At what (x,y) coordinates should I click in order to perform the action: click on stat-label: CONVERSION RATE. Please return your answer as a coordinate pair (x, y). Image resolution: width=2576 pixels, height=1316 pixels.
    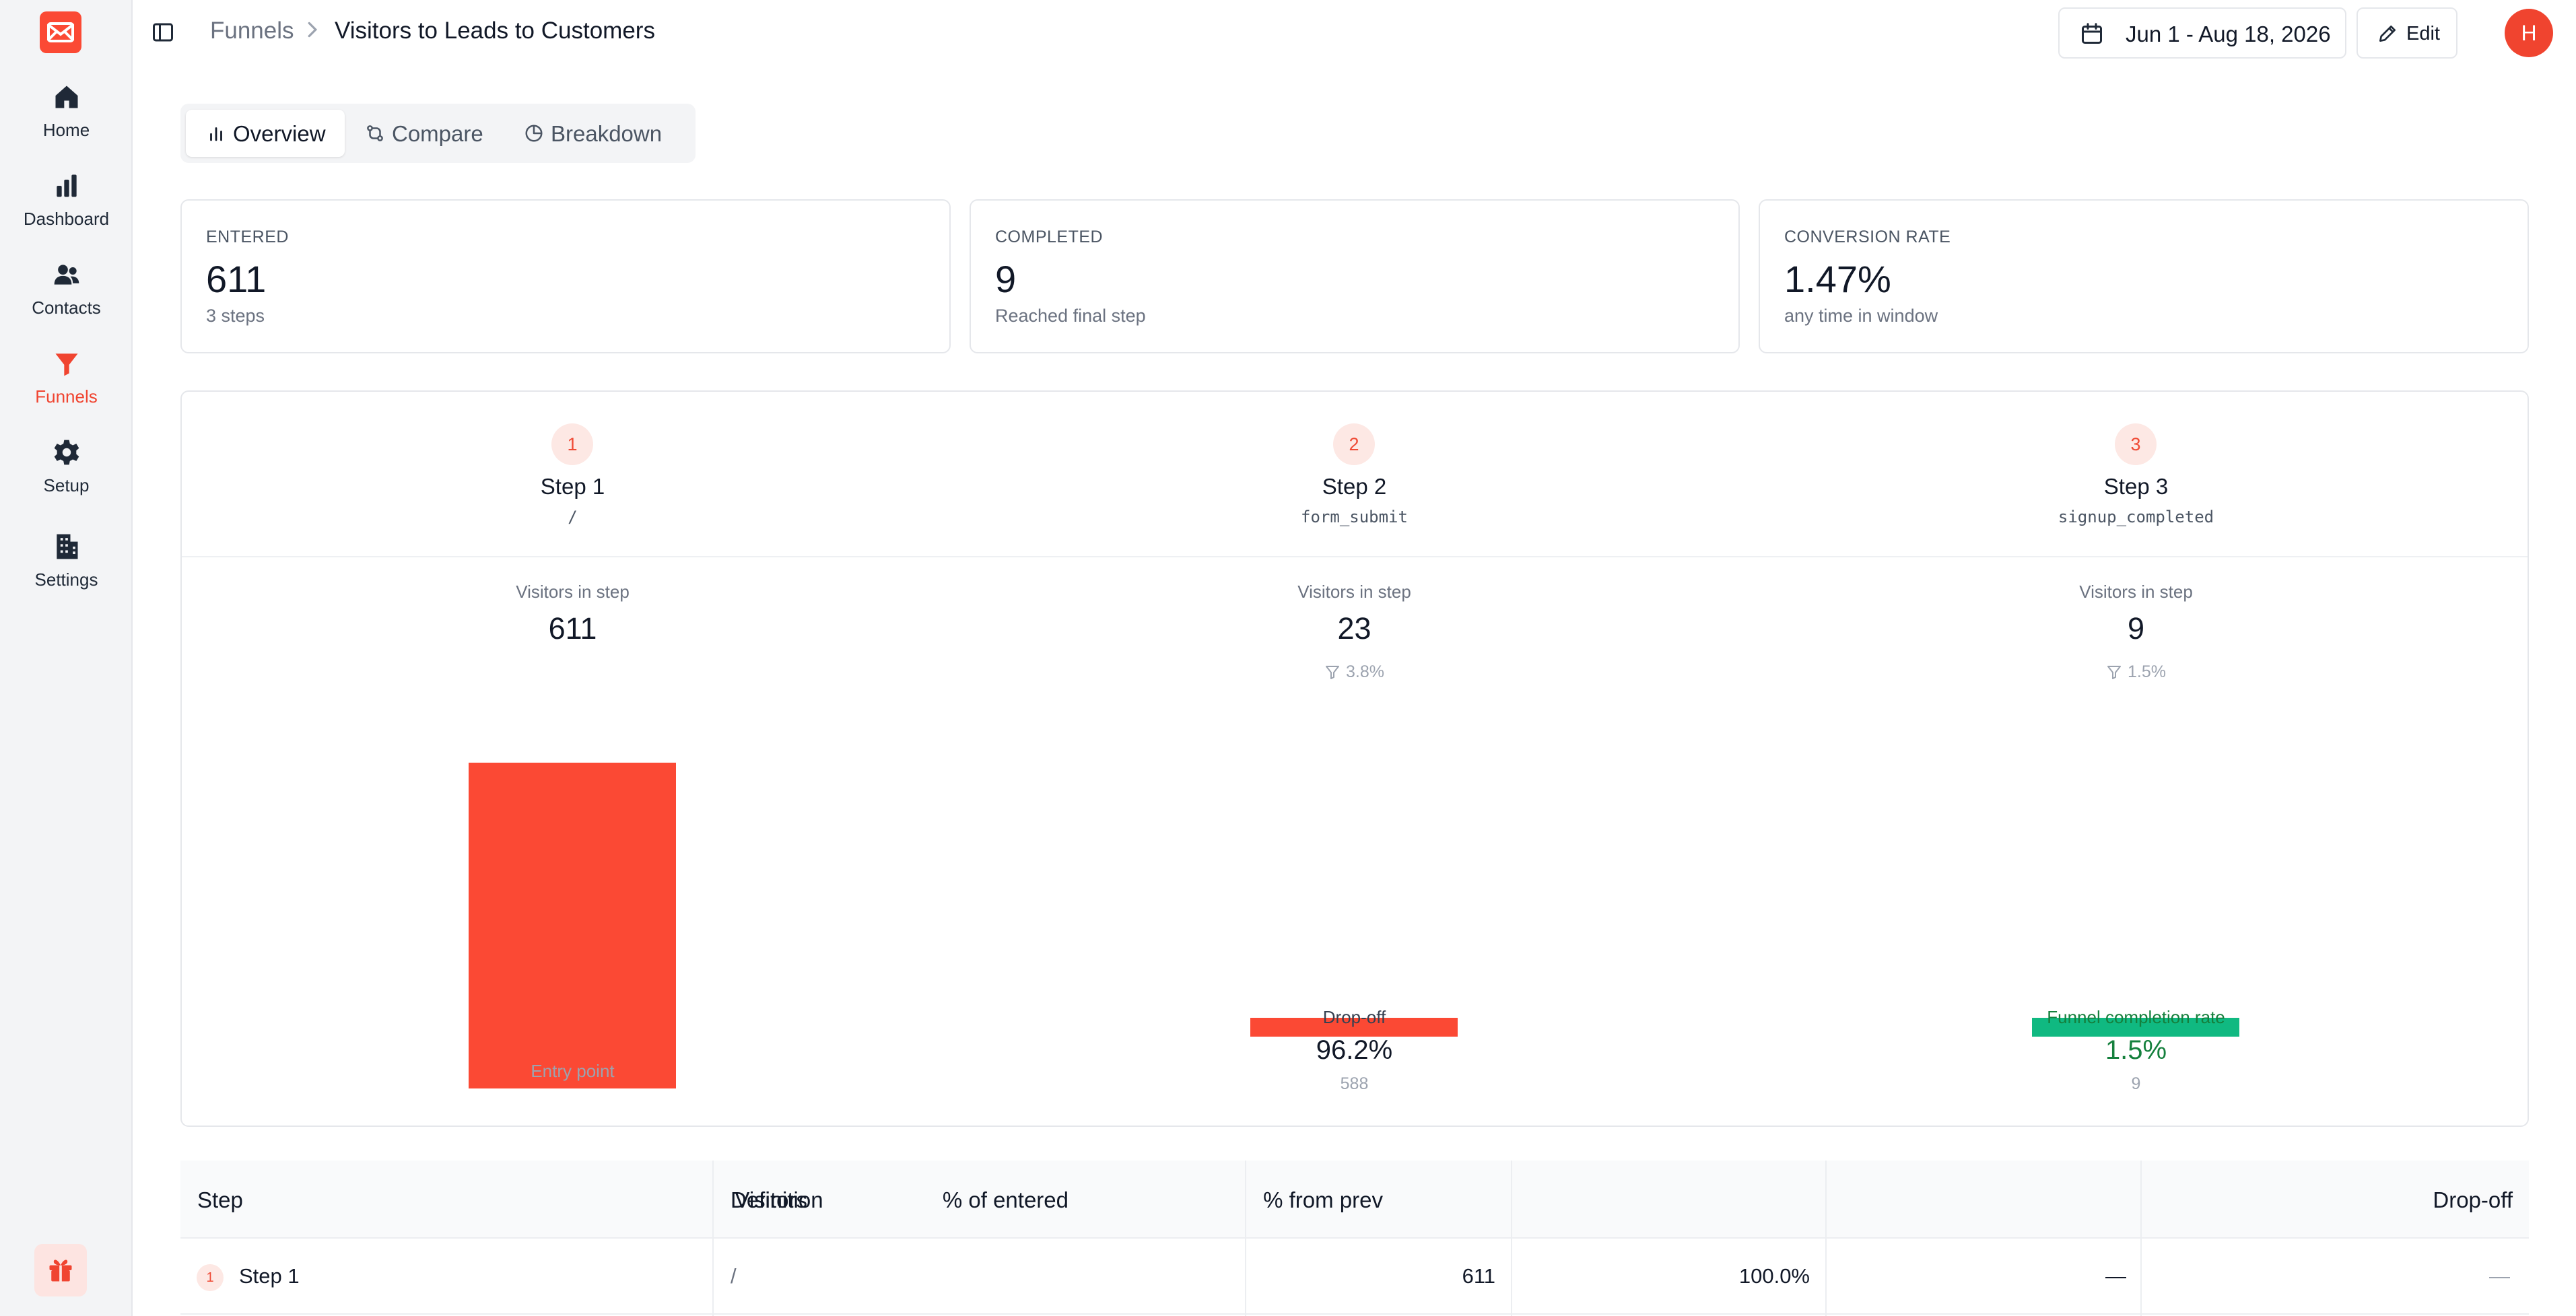
    Looking at the image, I should click on (1868, 237).